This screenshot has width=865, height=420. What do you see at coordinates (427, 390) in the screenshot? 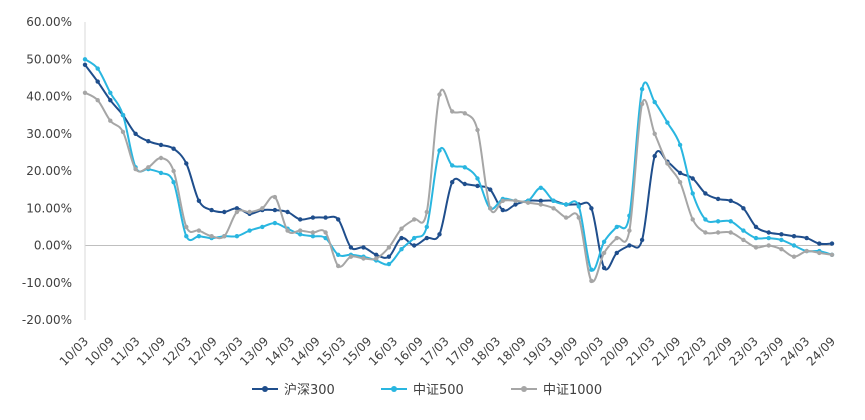
I see `legend: 沪深300 中证500 中证1000` at bounding box center [427, 390].